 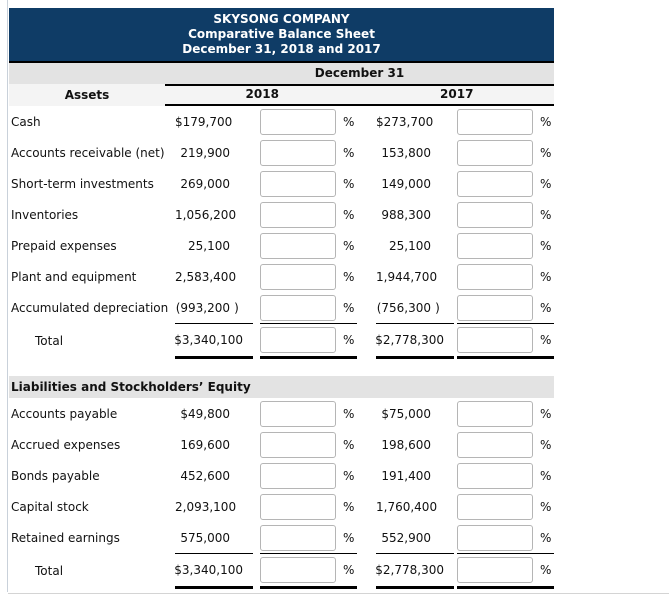 What do you see at coordinates (214, 245) in the screenshot?
I see `amount-2018: 25,100` at bounding box center [214, 245].